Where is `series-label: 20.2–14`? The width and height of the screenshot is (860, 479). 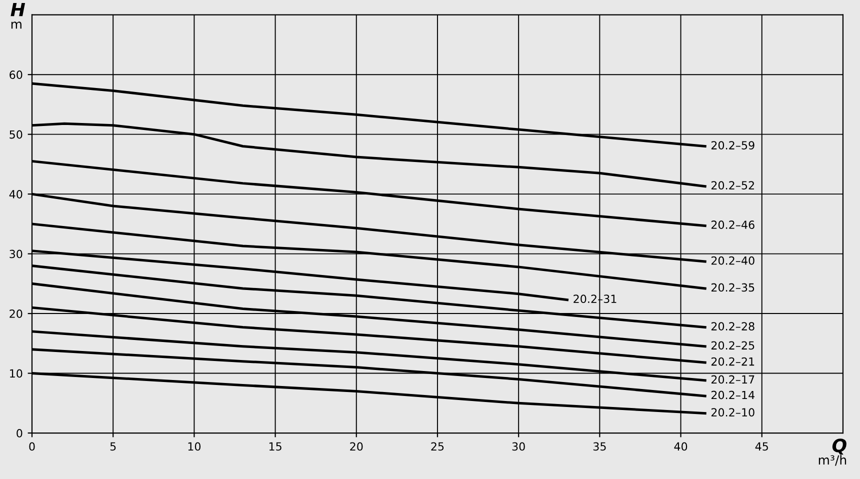 series-label: 20.2–14 is located at coordinates (732, 395).